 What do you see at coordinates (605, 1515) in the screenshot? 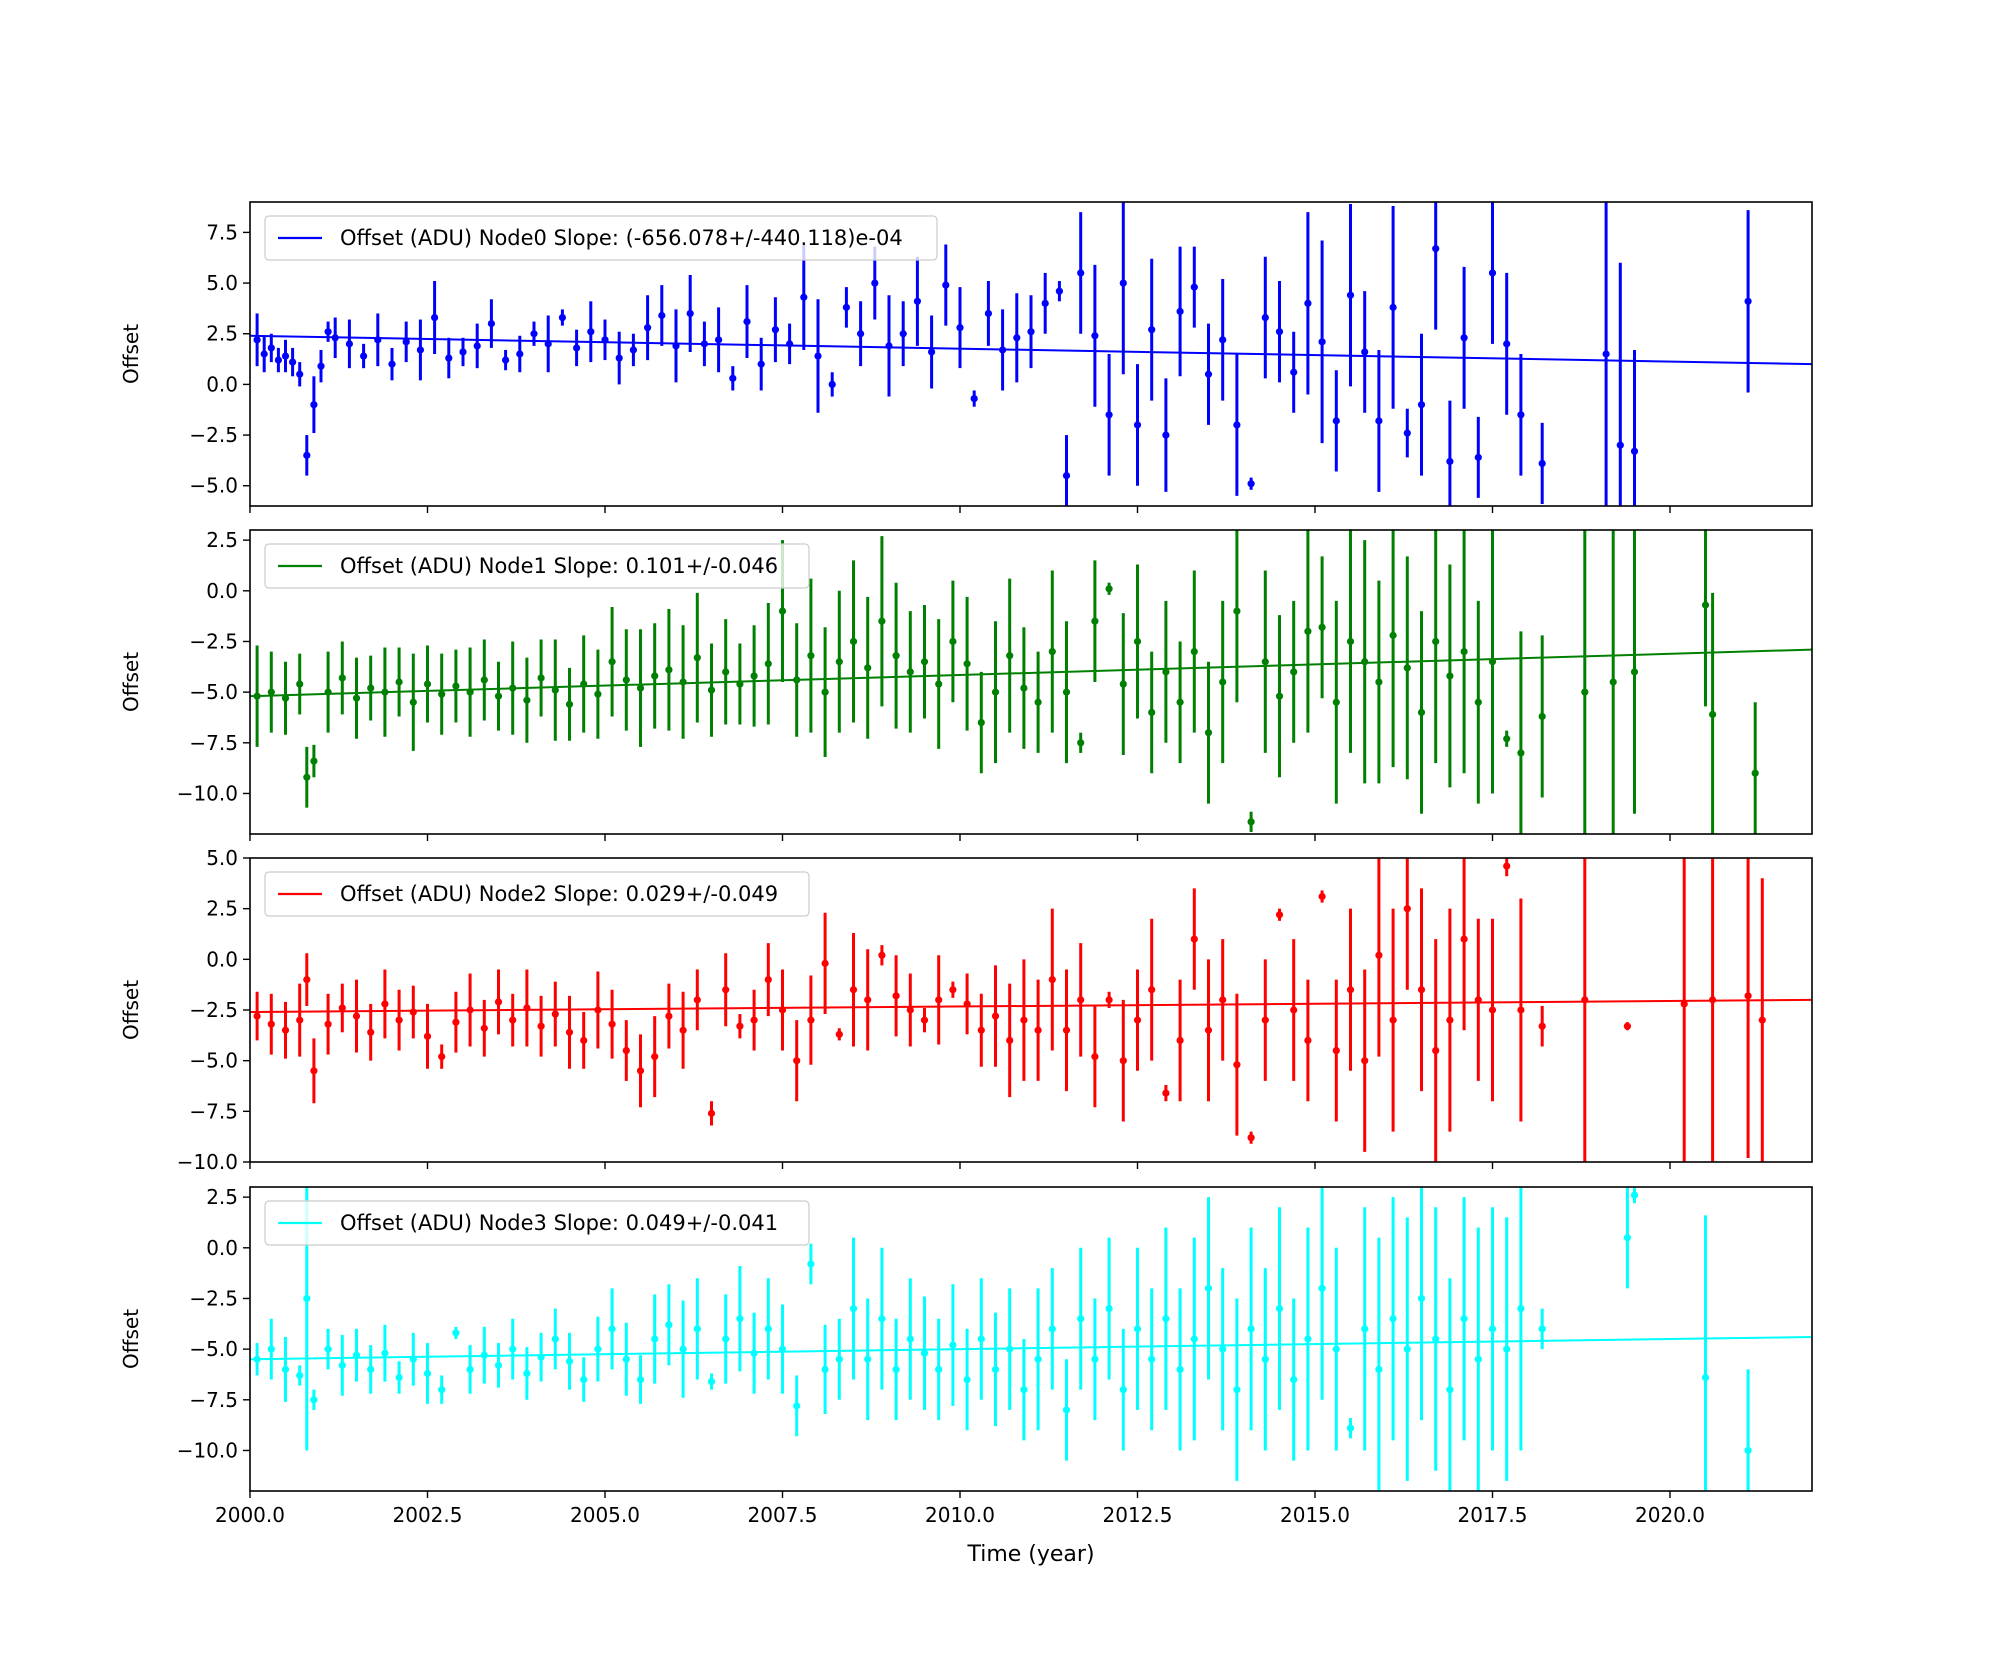
I see `x-tick-label: 2005.0` at bounding box center [605, 1515].